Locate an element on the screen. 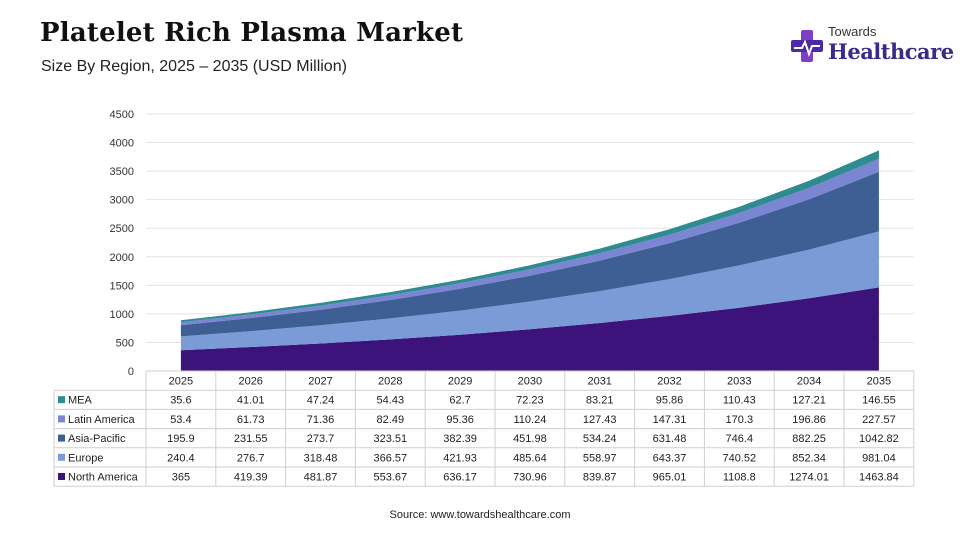 The height and width of the screenshot is (540, 960). data-cell: 41.01 is located at coordinates (251, 401).